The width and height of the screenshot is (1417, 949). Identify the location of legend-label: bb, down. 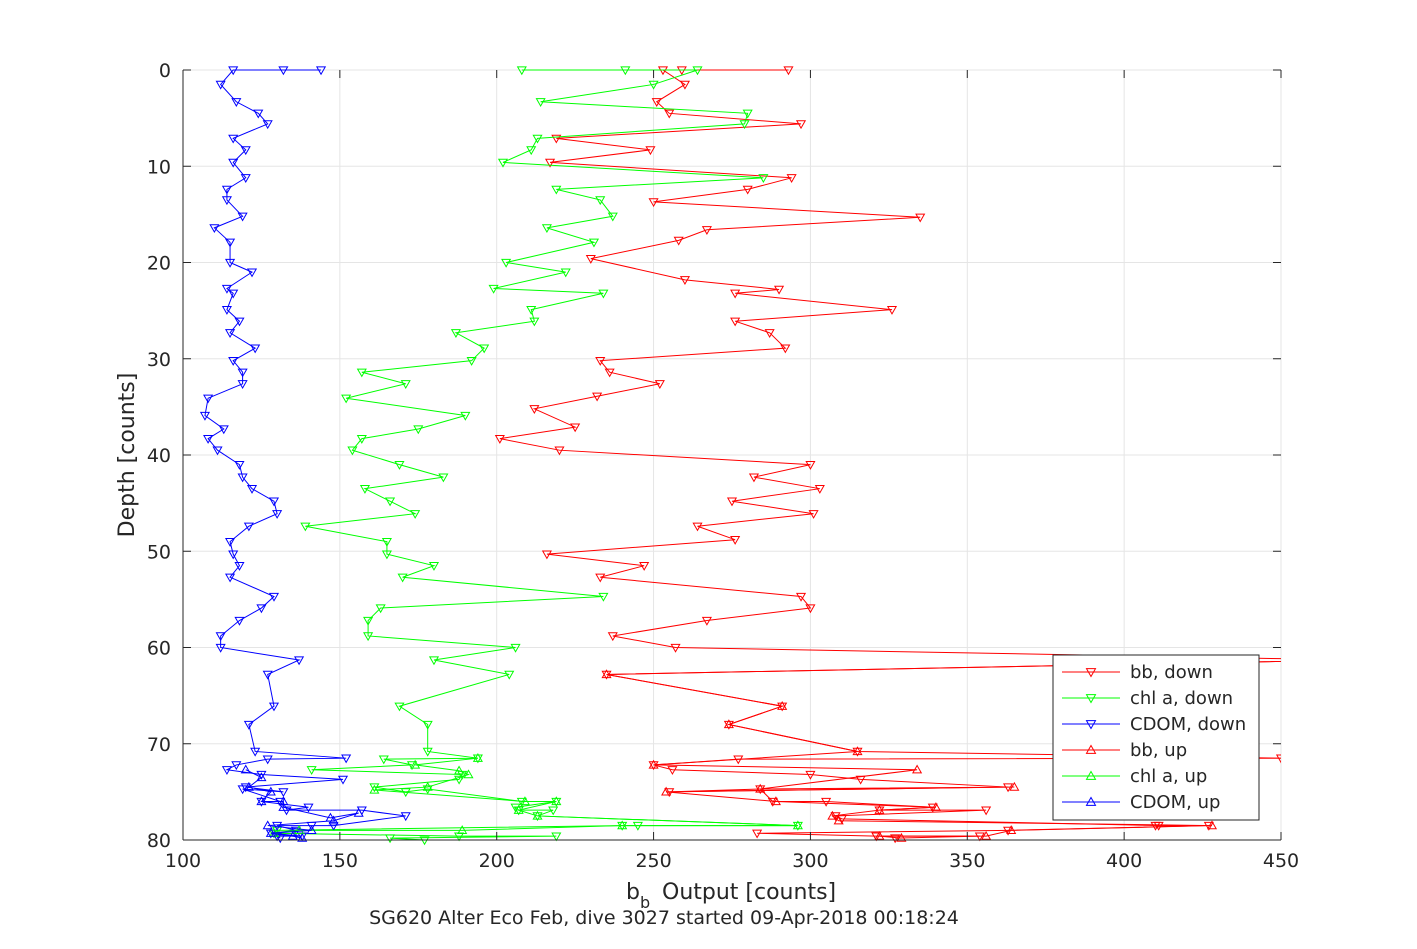
(1171, 672).